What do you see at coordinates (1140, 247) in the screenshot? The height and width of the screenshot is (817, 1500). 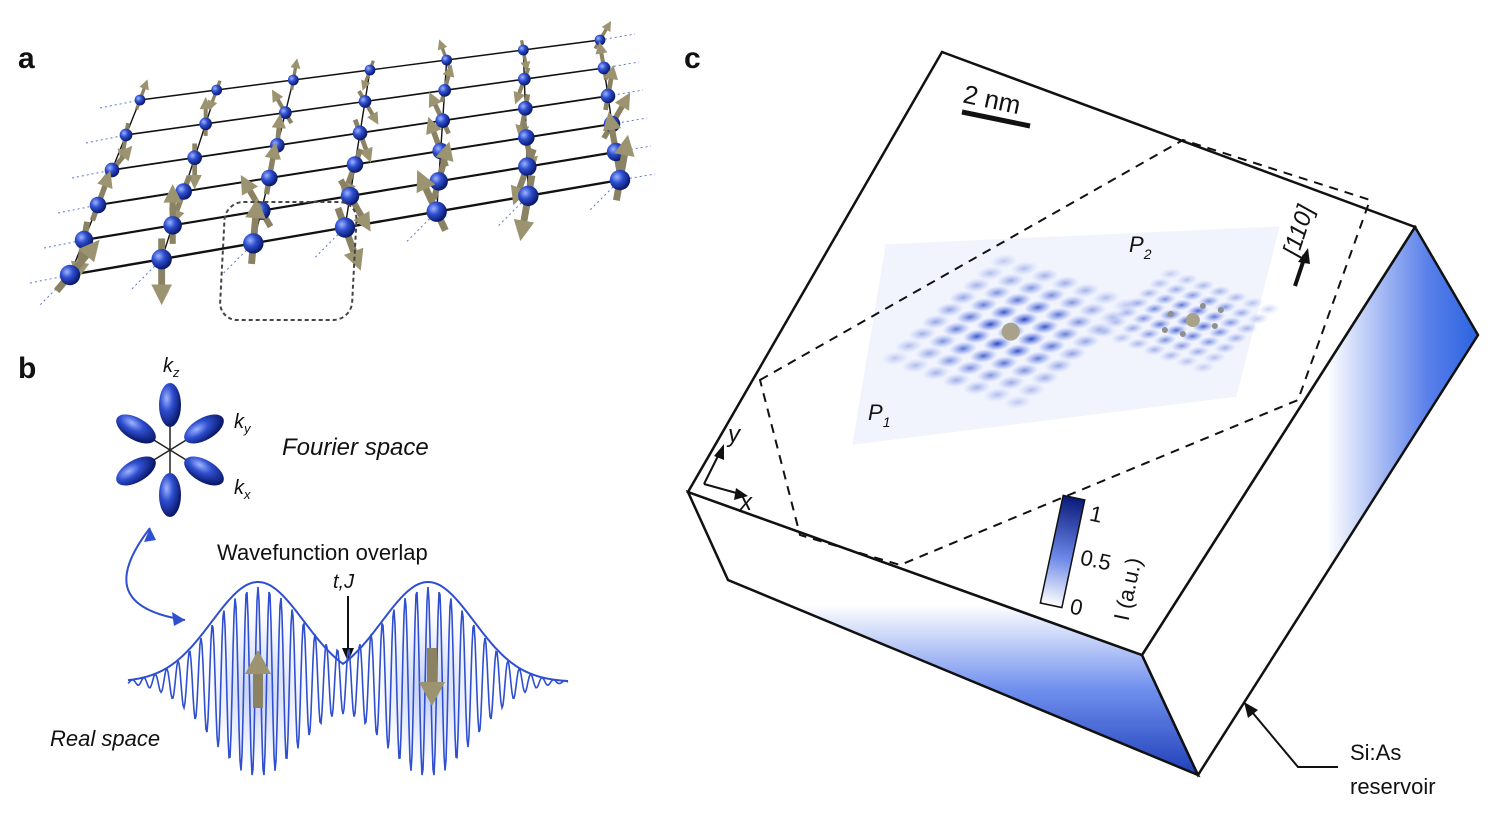 I see `p2-label: P2` at bounding box center [1140, 247].